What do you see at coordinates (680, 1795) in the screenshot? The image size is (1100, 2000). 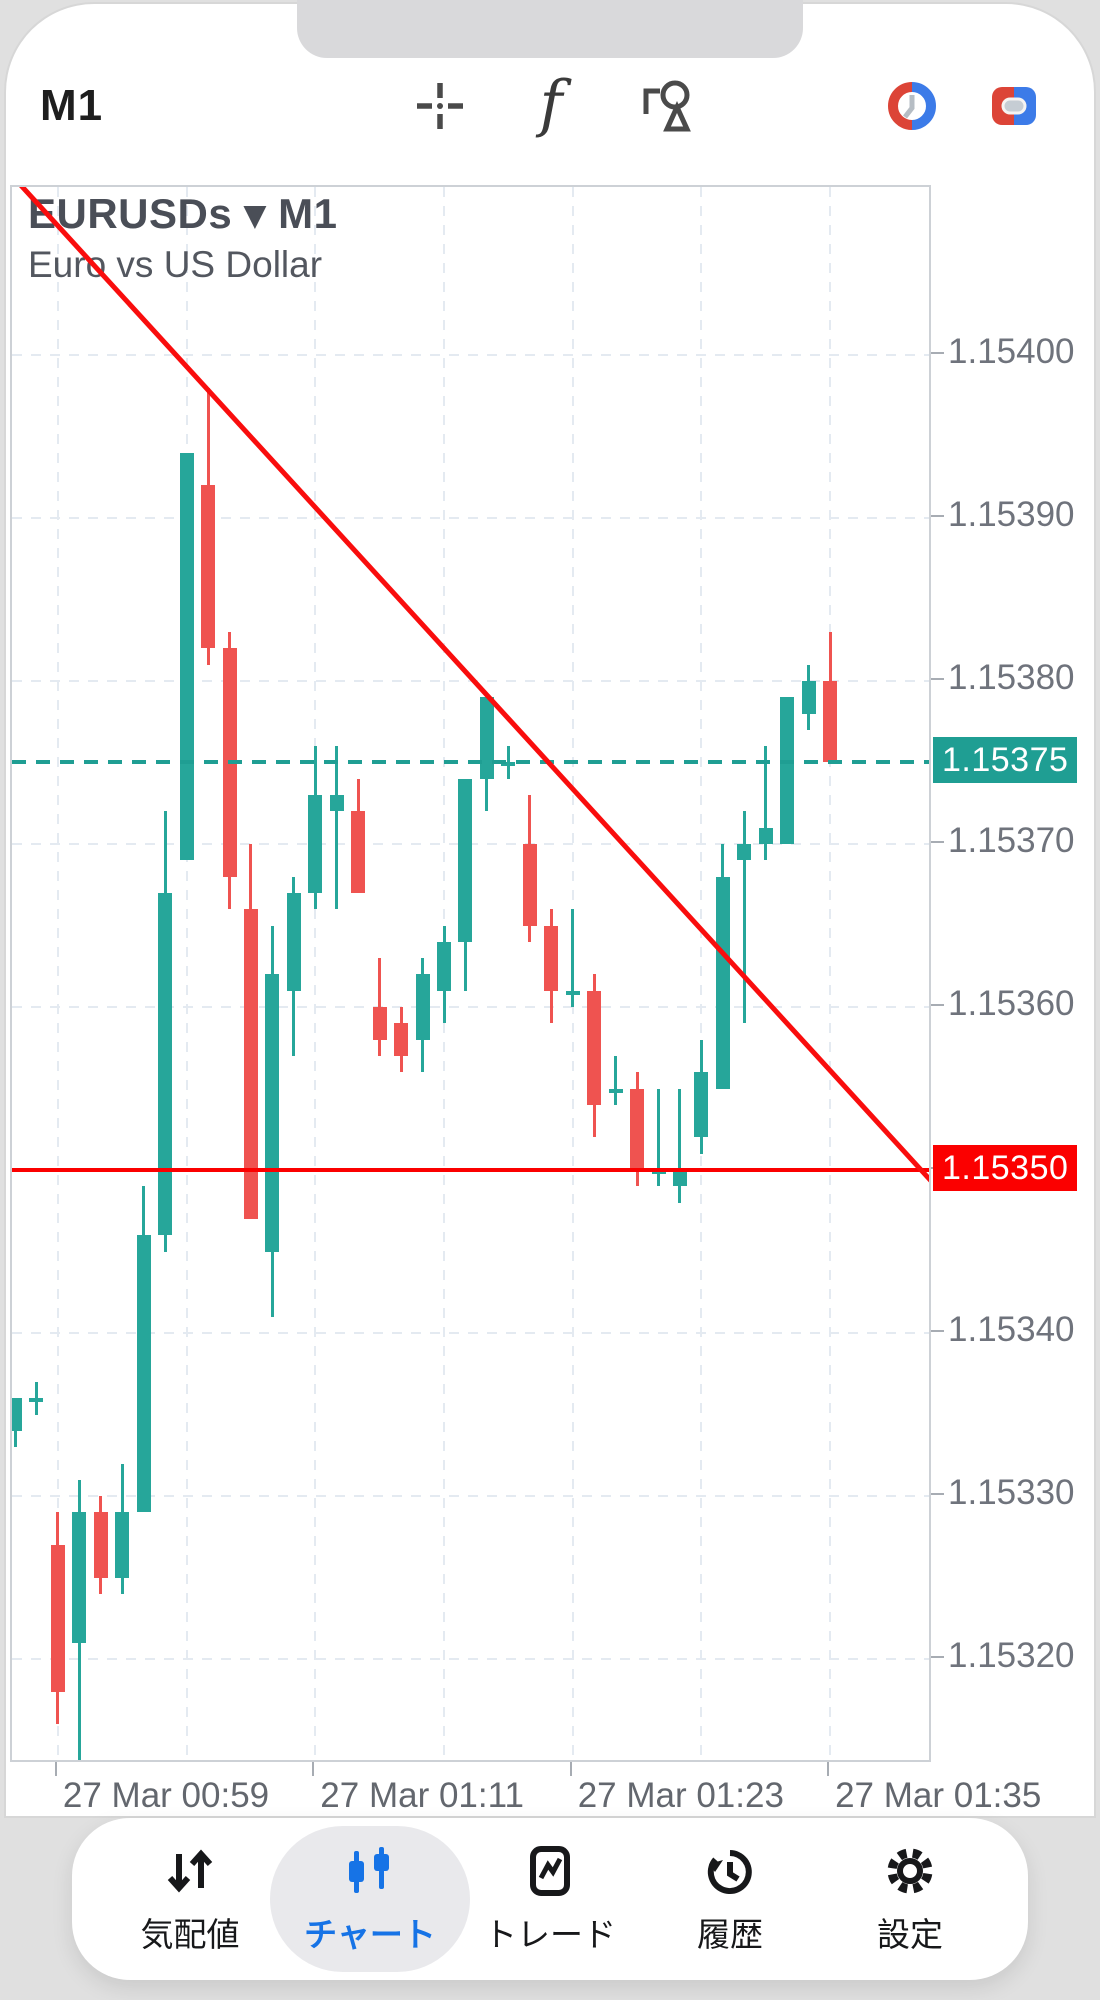 I see `time-label: 27 Mar 01:23` at bounding box center [680, 1795].